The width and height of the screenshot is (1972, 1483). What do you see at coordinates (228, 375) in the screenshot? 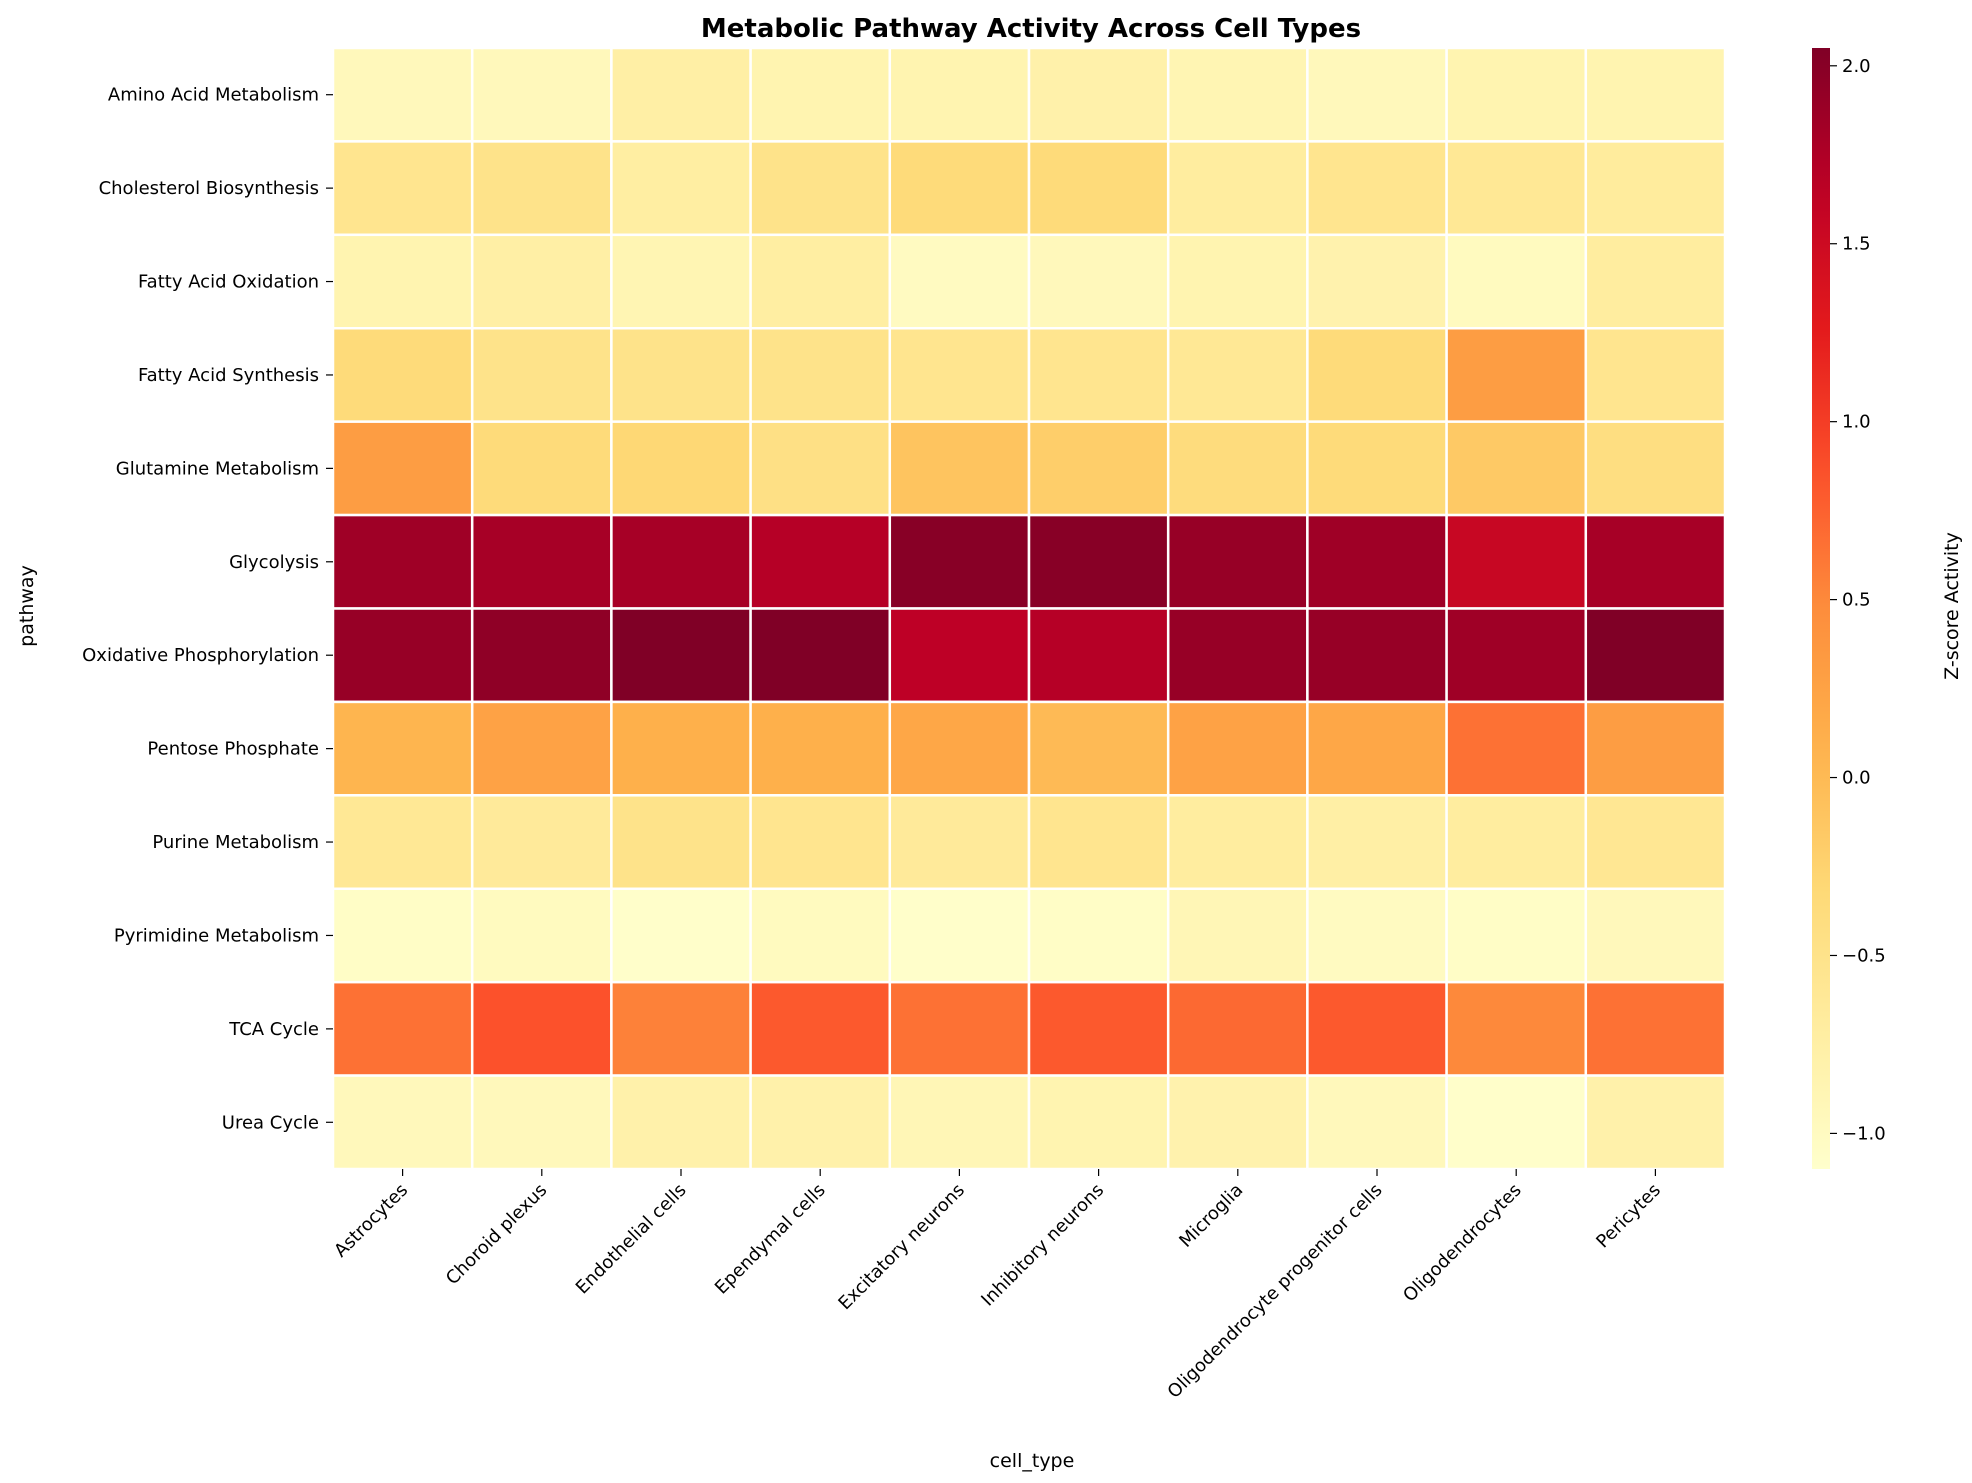
I see `y-tick-label: Fatty Acid Synthesis` at bounding box center [228, 375].